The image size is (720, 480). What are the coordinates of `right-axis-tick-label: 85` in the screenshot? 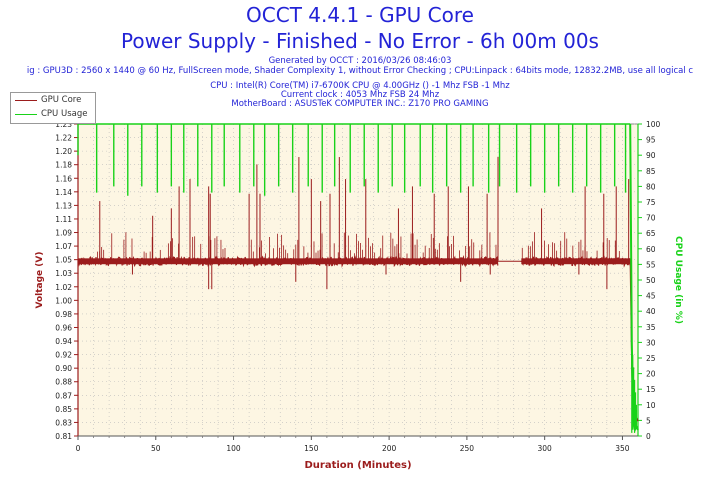 It's located at (651, 171).